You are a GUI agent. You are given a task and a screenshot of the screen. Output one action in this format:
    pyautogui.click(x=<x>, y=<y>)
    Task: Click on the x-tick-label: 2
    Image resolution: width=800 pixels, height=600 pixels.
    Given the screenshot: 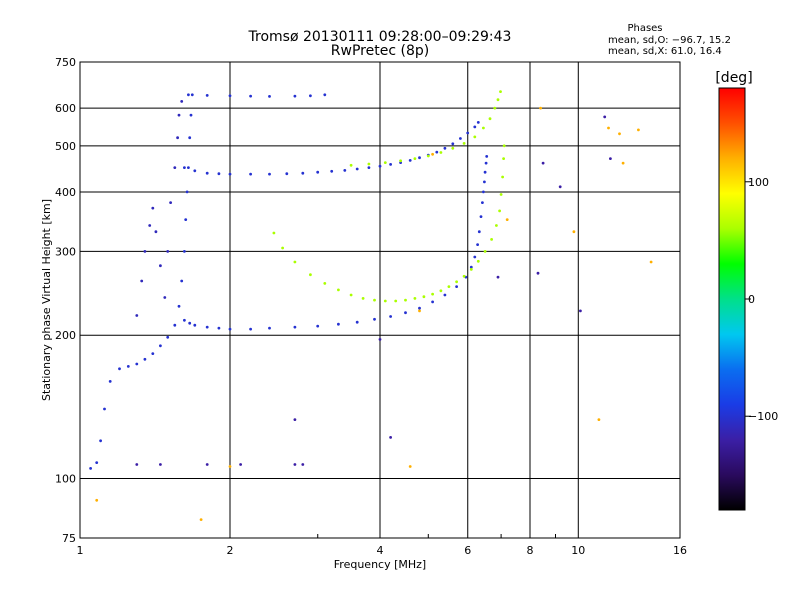 What is the action you would take?
    pyautogui.click(x=230, y=550)
    